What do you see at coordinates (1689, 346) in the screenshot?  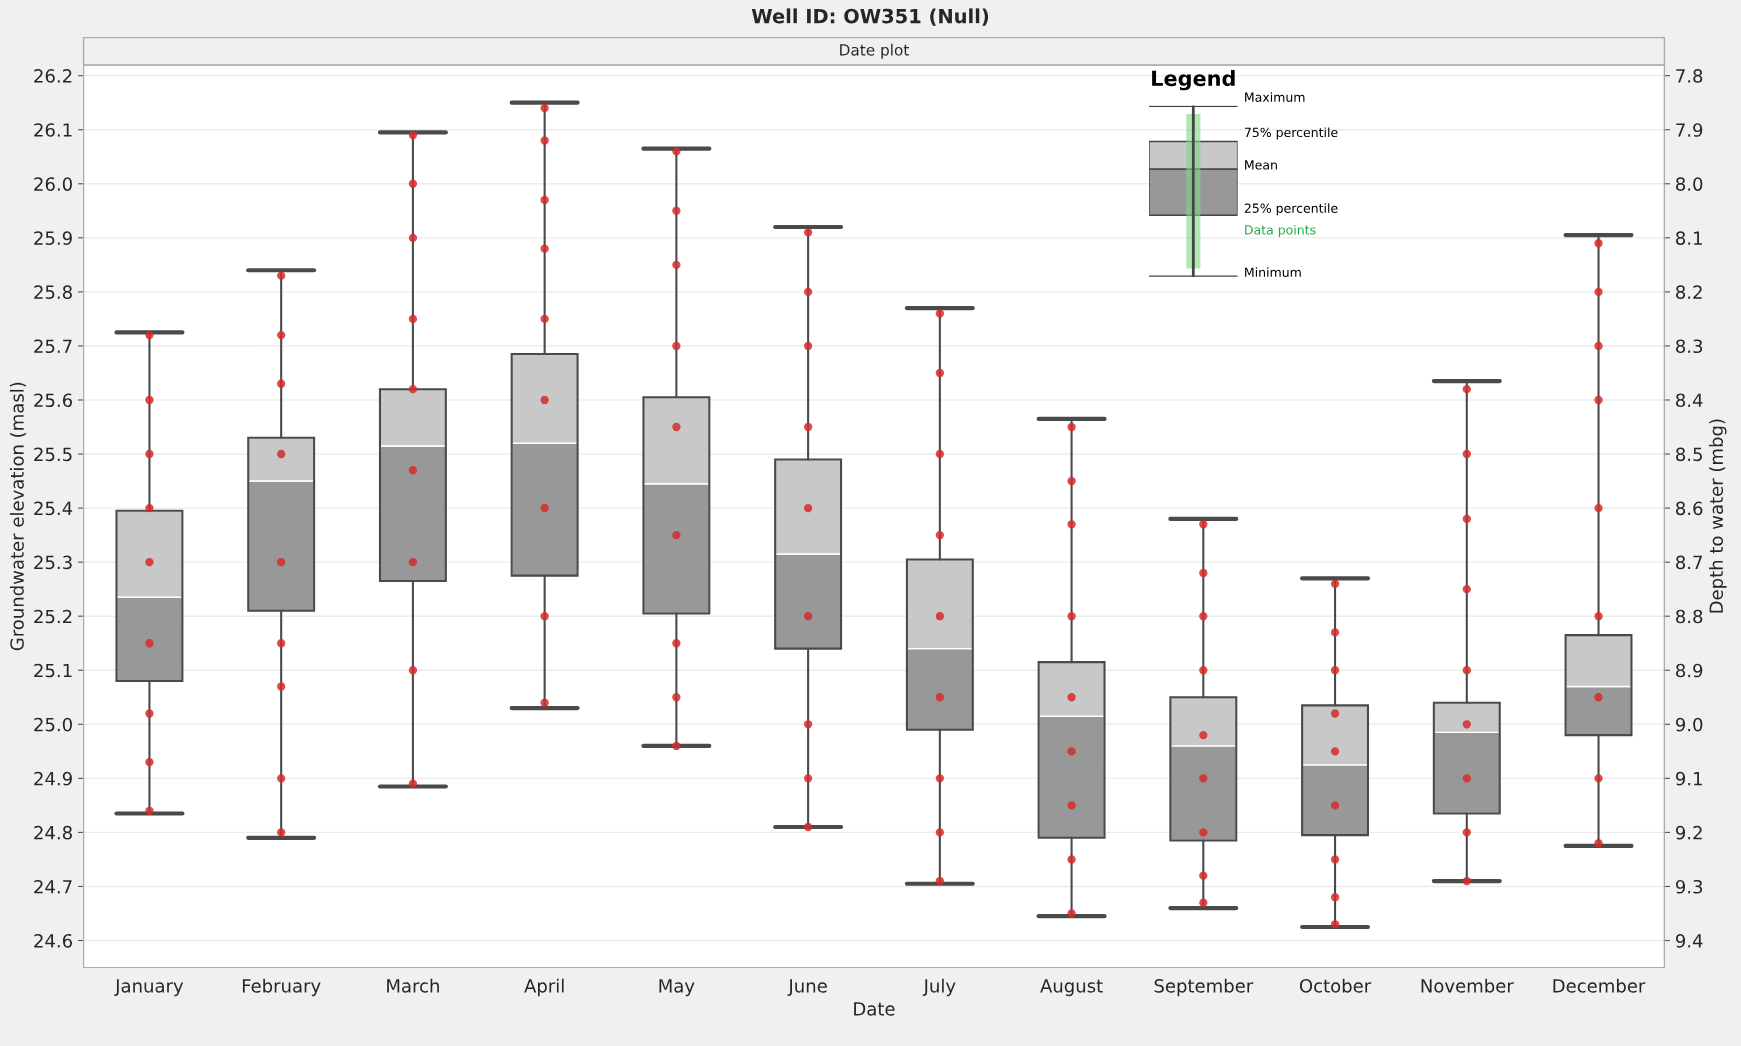 I see `y2-tick-label: 8.3` at bounding box center [1689, 346].